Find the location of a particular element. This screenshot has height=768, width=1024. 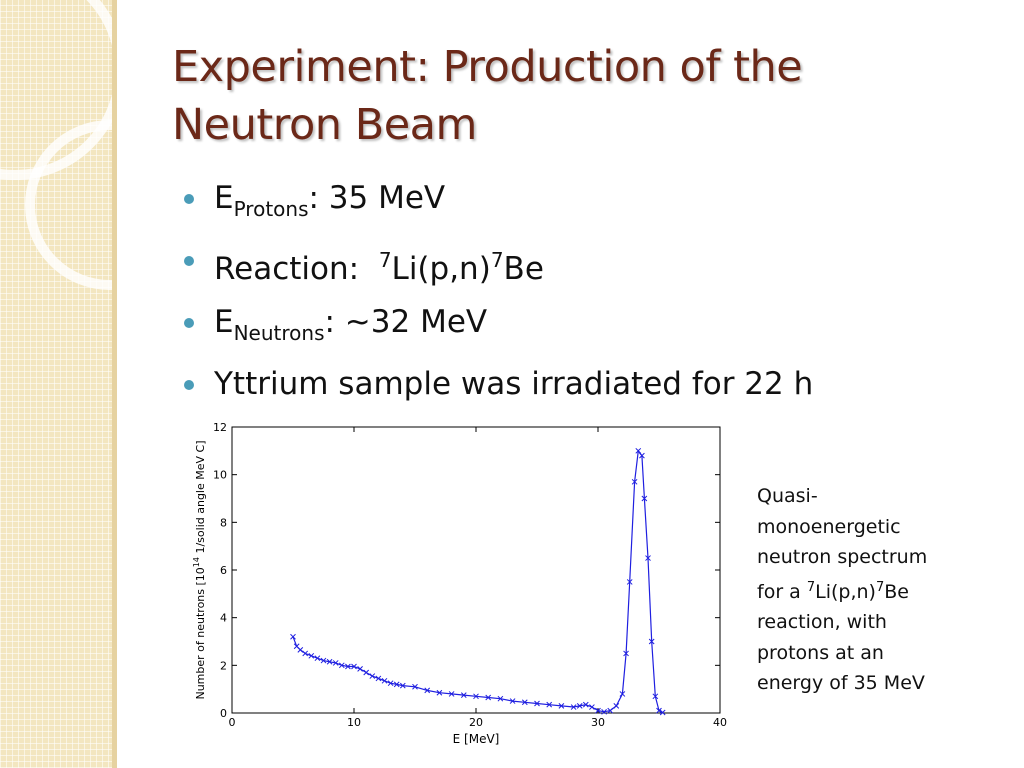

y-tick-label: 4 is located at coordinates (223, 618).